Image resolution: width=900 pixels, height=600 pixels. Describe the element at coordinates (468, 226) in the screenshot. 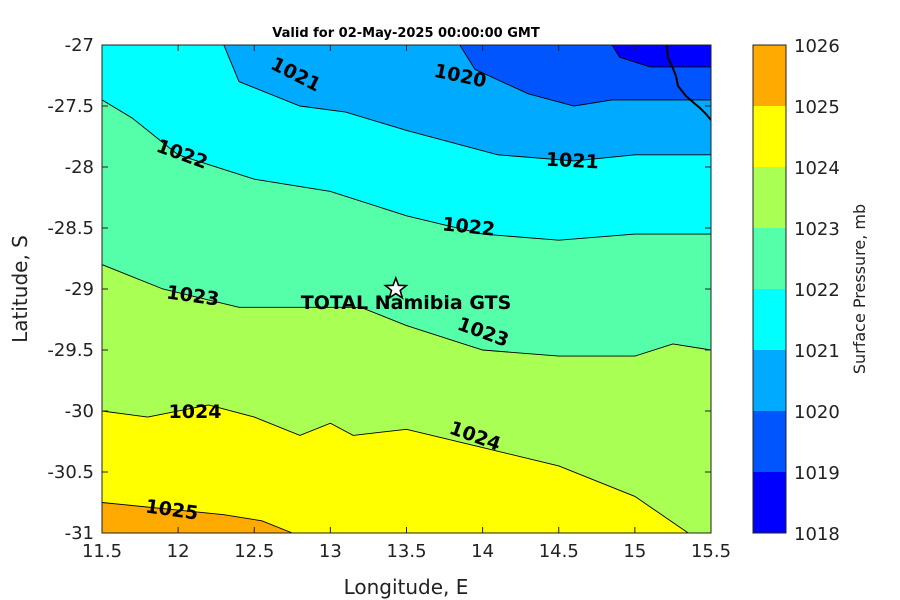

I see `contour-label-1022-b: 1022` at that location.